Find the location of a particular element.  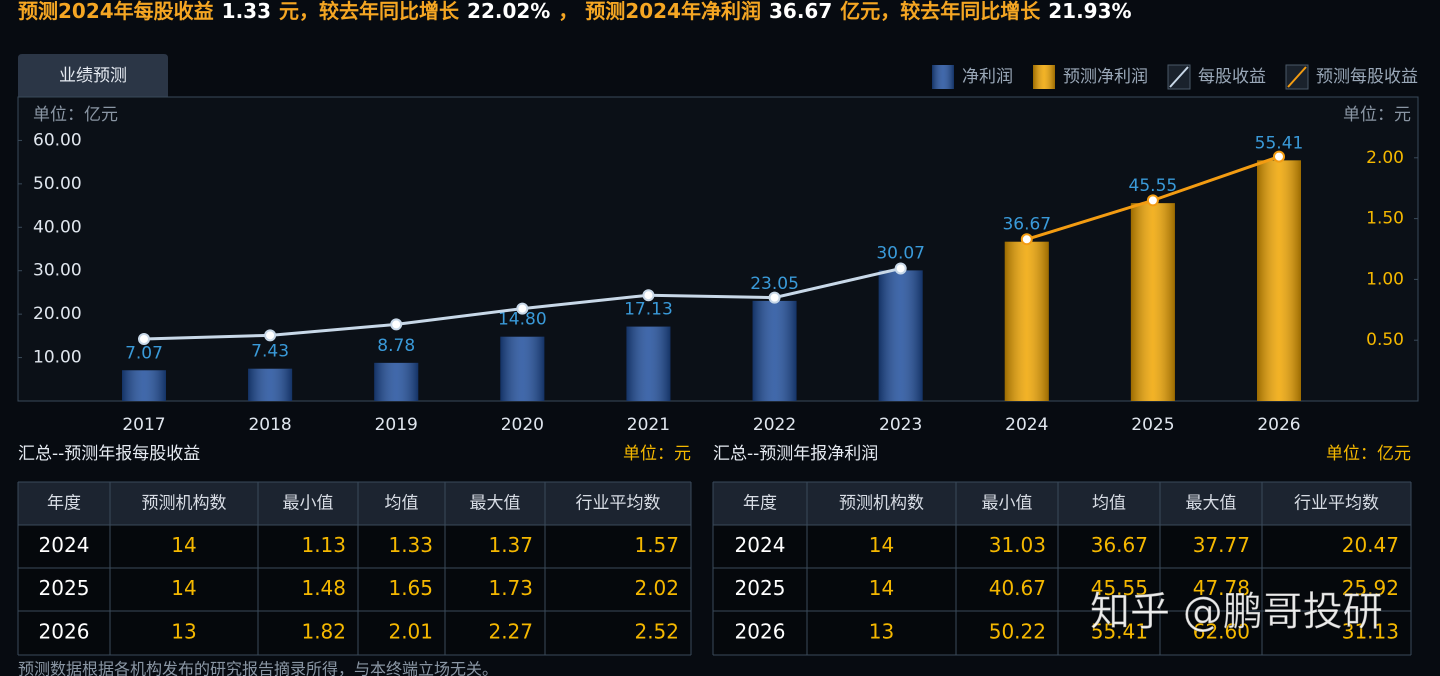

y-tick-label: 10.00 is located at coordinates (57, 358).